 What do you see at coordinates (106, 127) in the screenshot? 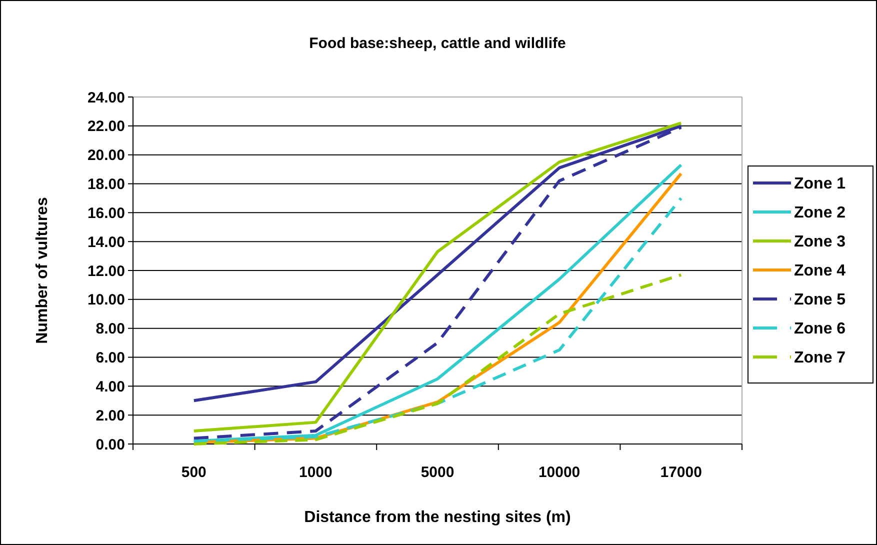
I see `y-tick-label: 22.00` at bounding box center [106, 127].